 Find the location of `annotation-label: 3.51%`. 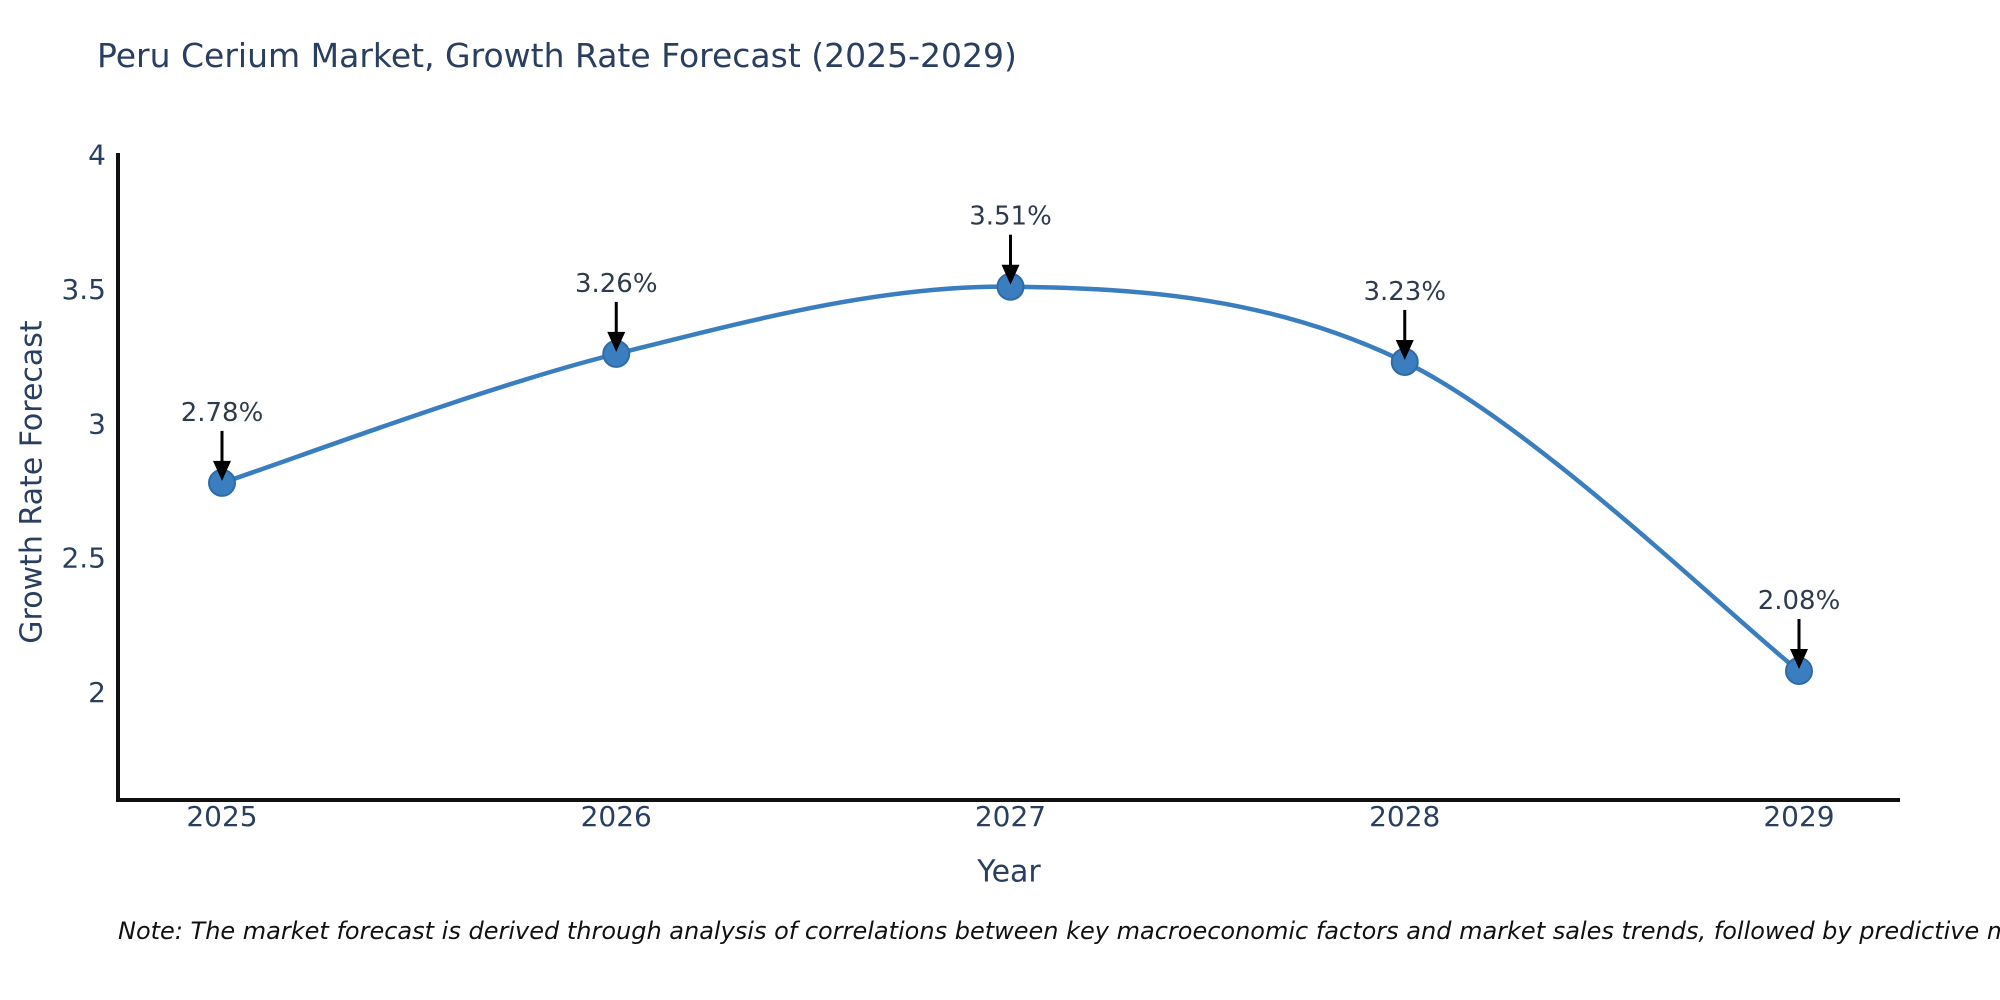

annotation-label: 3.51% is located at coordinates (1010, 217).